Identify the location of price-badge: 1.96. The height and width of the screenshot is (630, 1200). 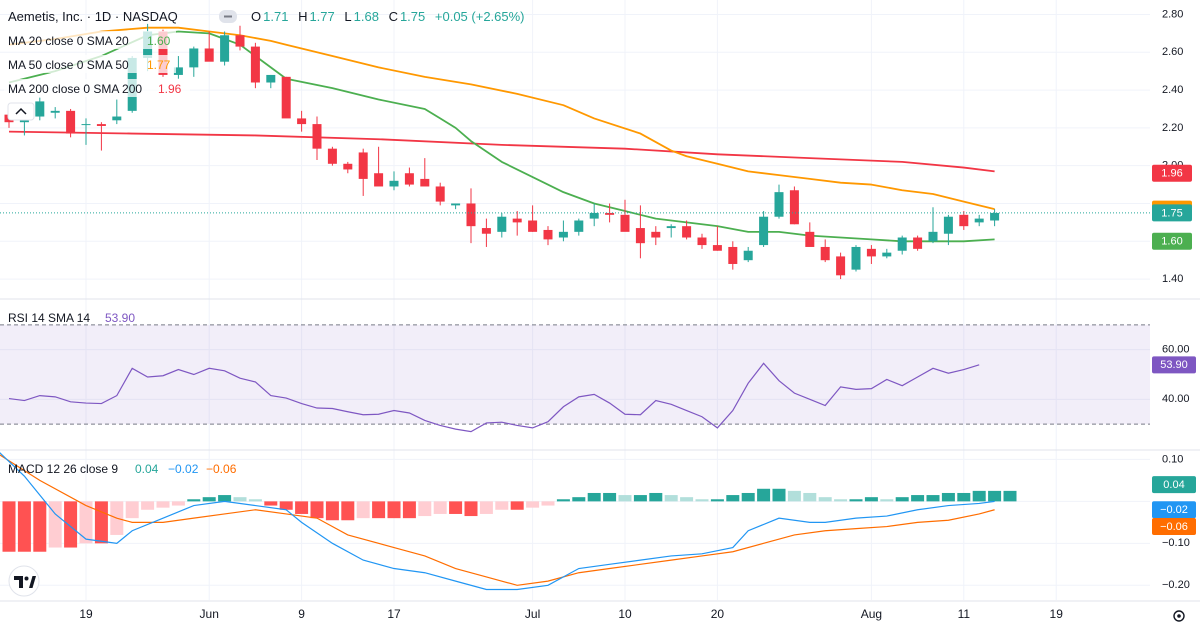
(1172, 173).